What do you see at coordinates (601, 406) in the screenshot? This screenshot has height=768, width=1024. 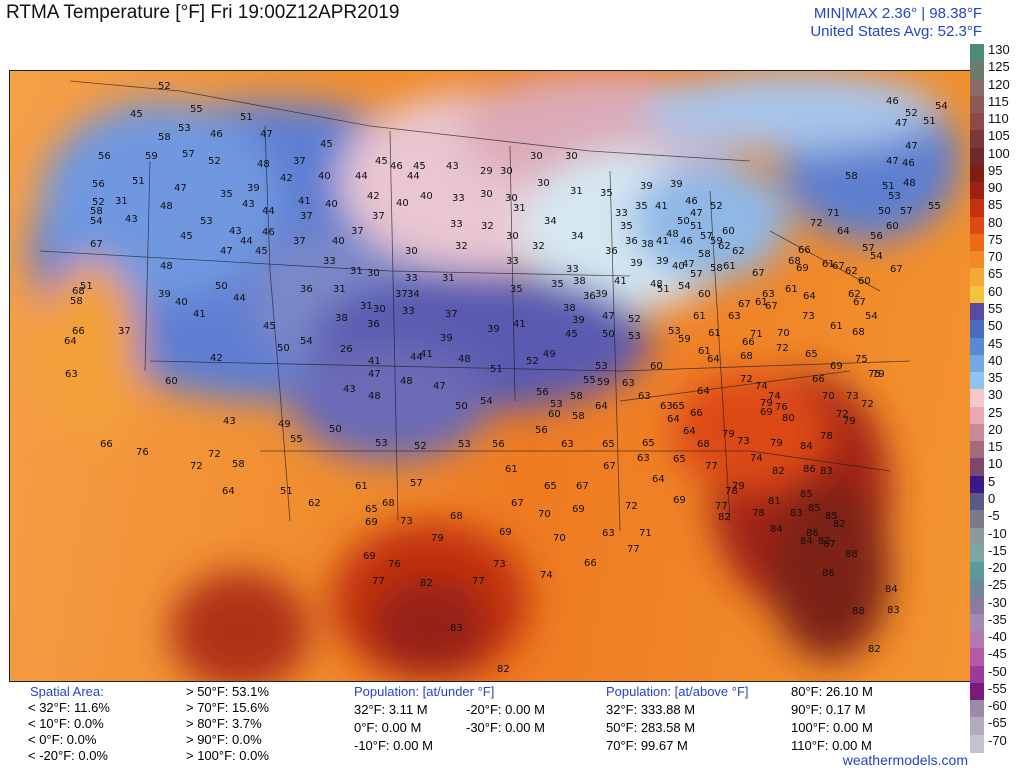 I see `temperature-label: 64` at bounding box center [601, 406].